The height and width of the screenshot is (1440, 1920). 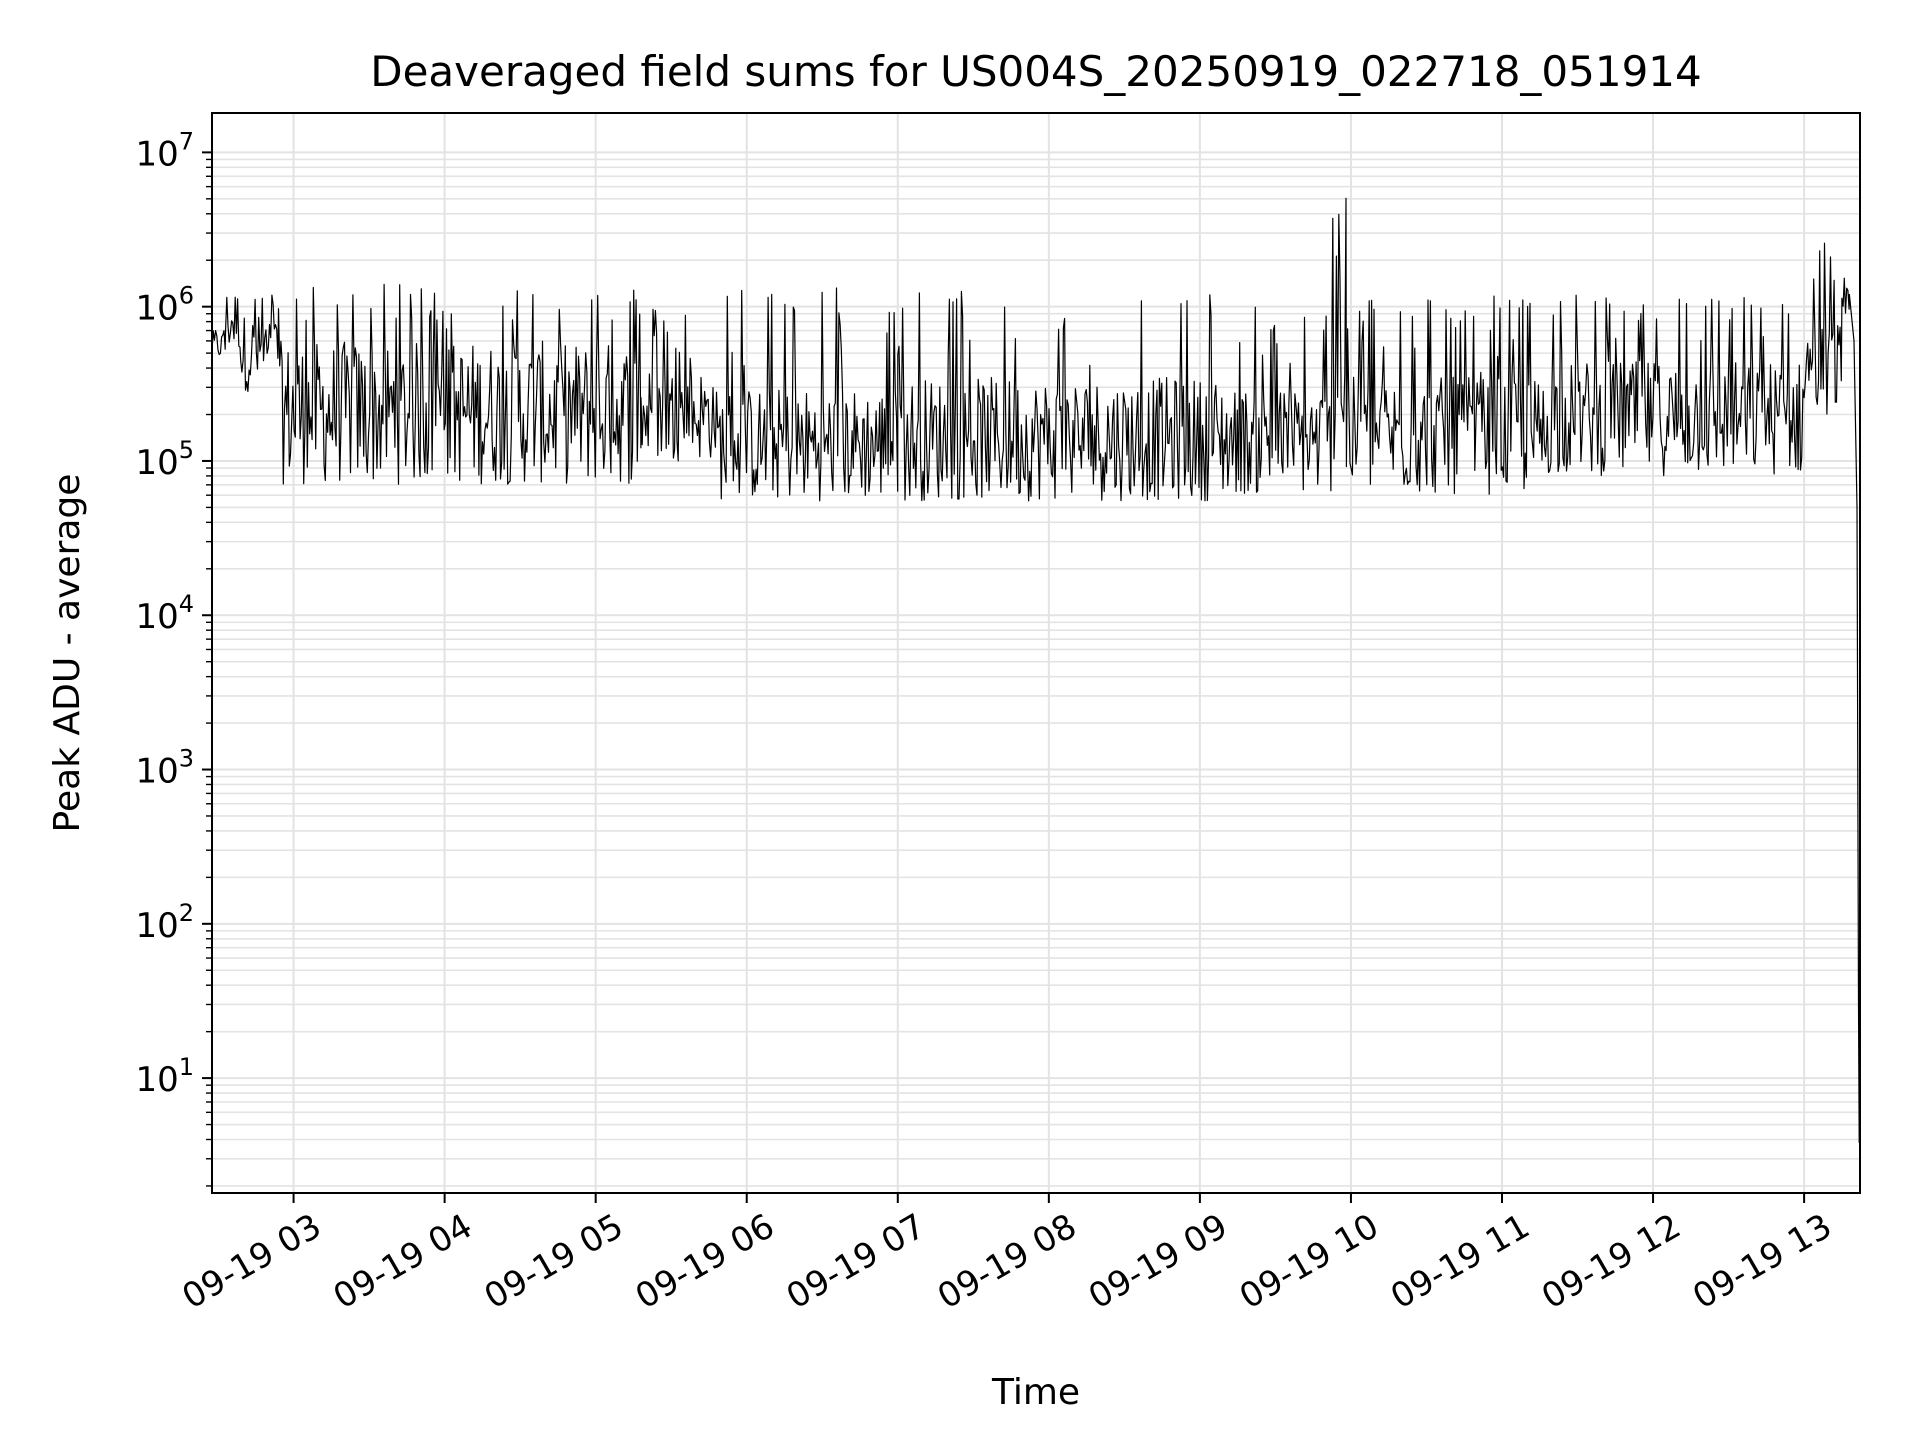 I want to click on y-axis: 10¹ 10² 10³ 10⁴ 10⁵ 10⁶ 10⁷, so click(x=173, y=657).